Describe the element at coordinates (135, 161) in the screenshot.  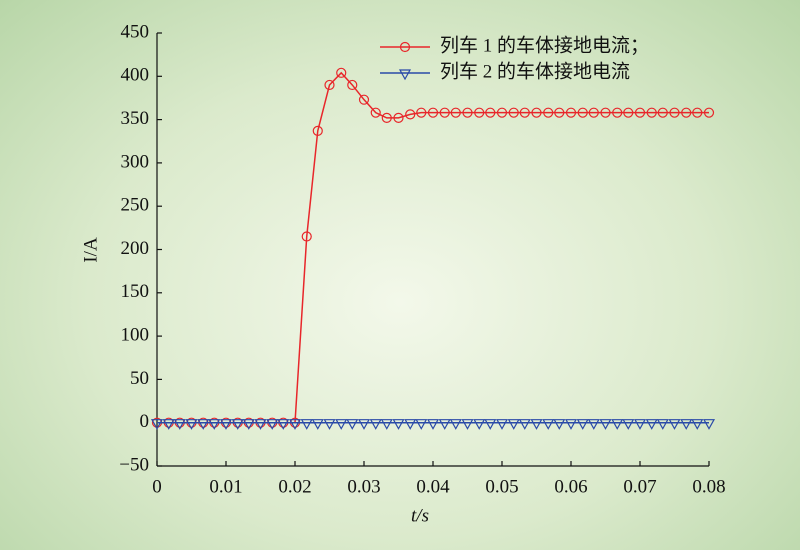
I see `y-tick-label: 300` at that location.